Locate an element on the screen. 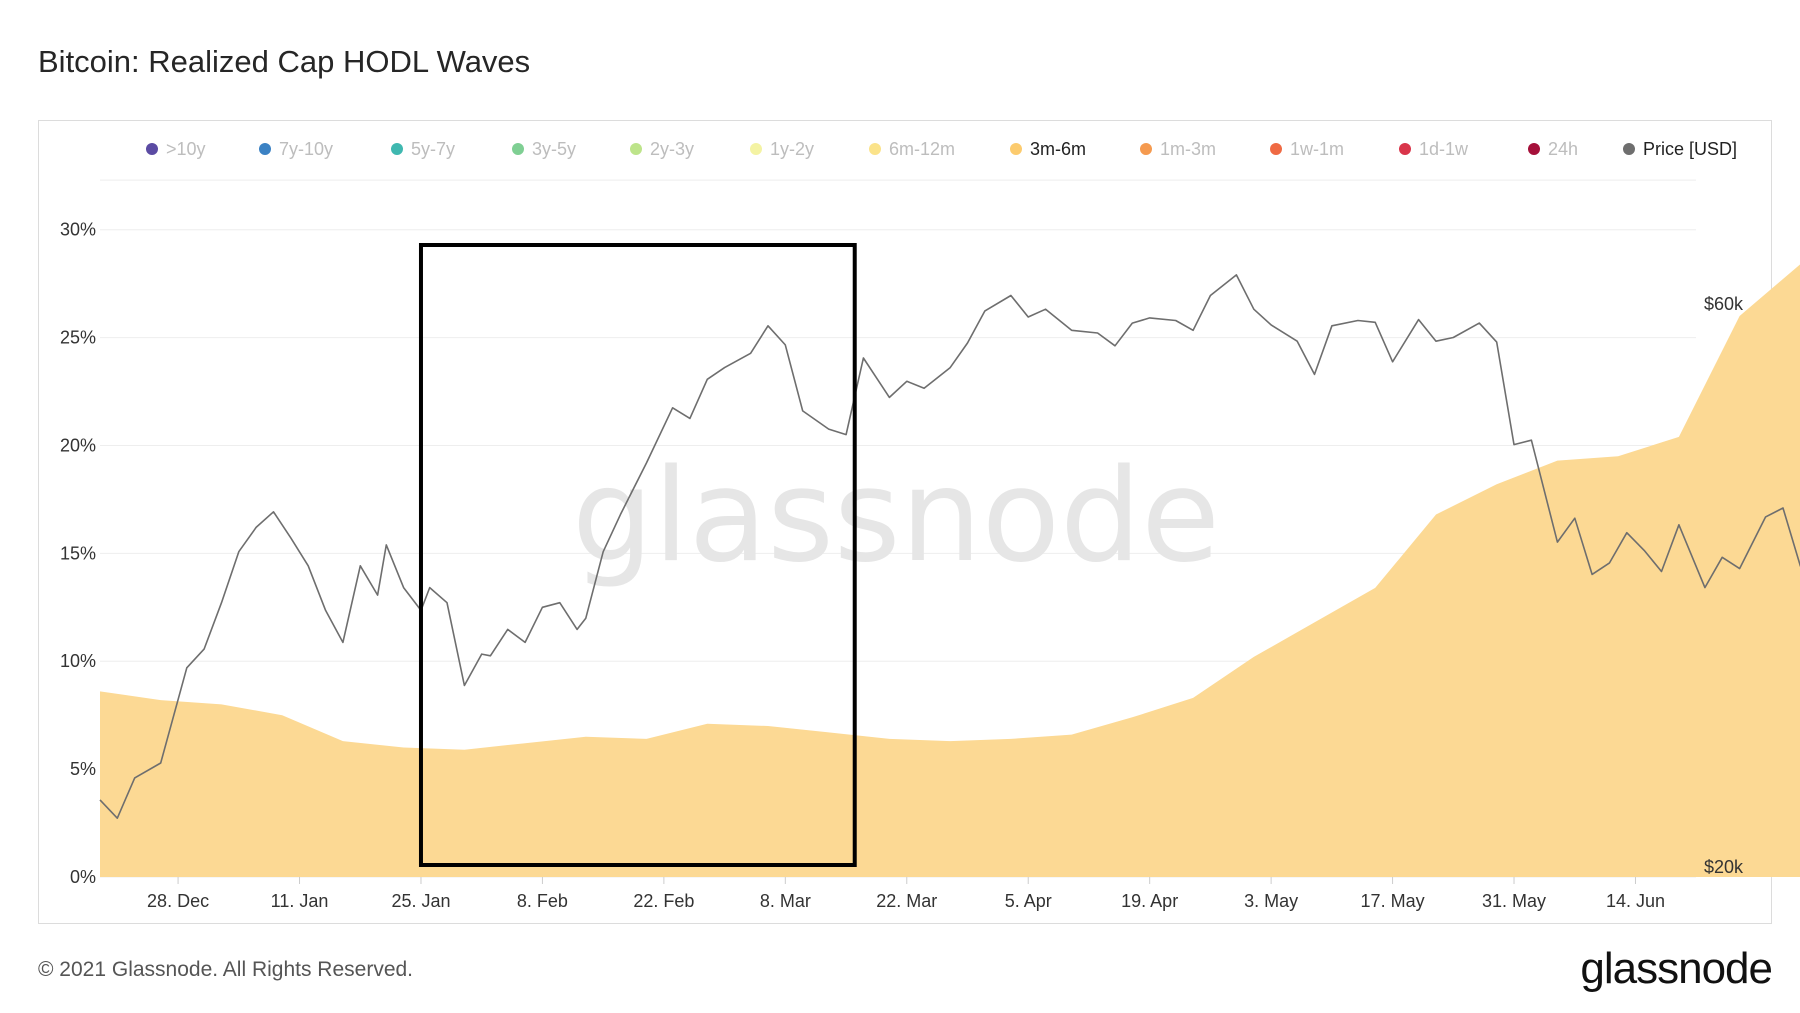 This screenshot has width=1800, height=1013. x-tick-label: 14. Jun is located at coordinates (1635, 901).